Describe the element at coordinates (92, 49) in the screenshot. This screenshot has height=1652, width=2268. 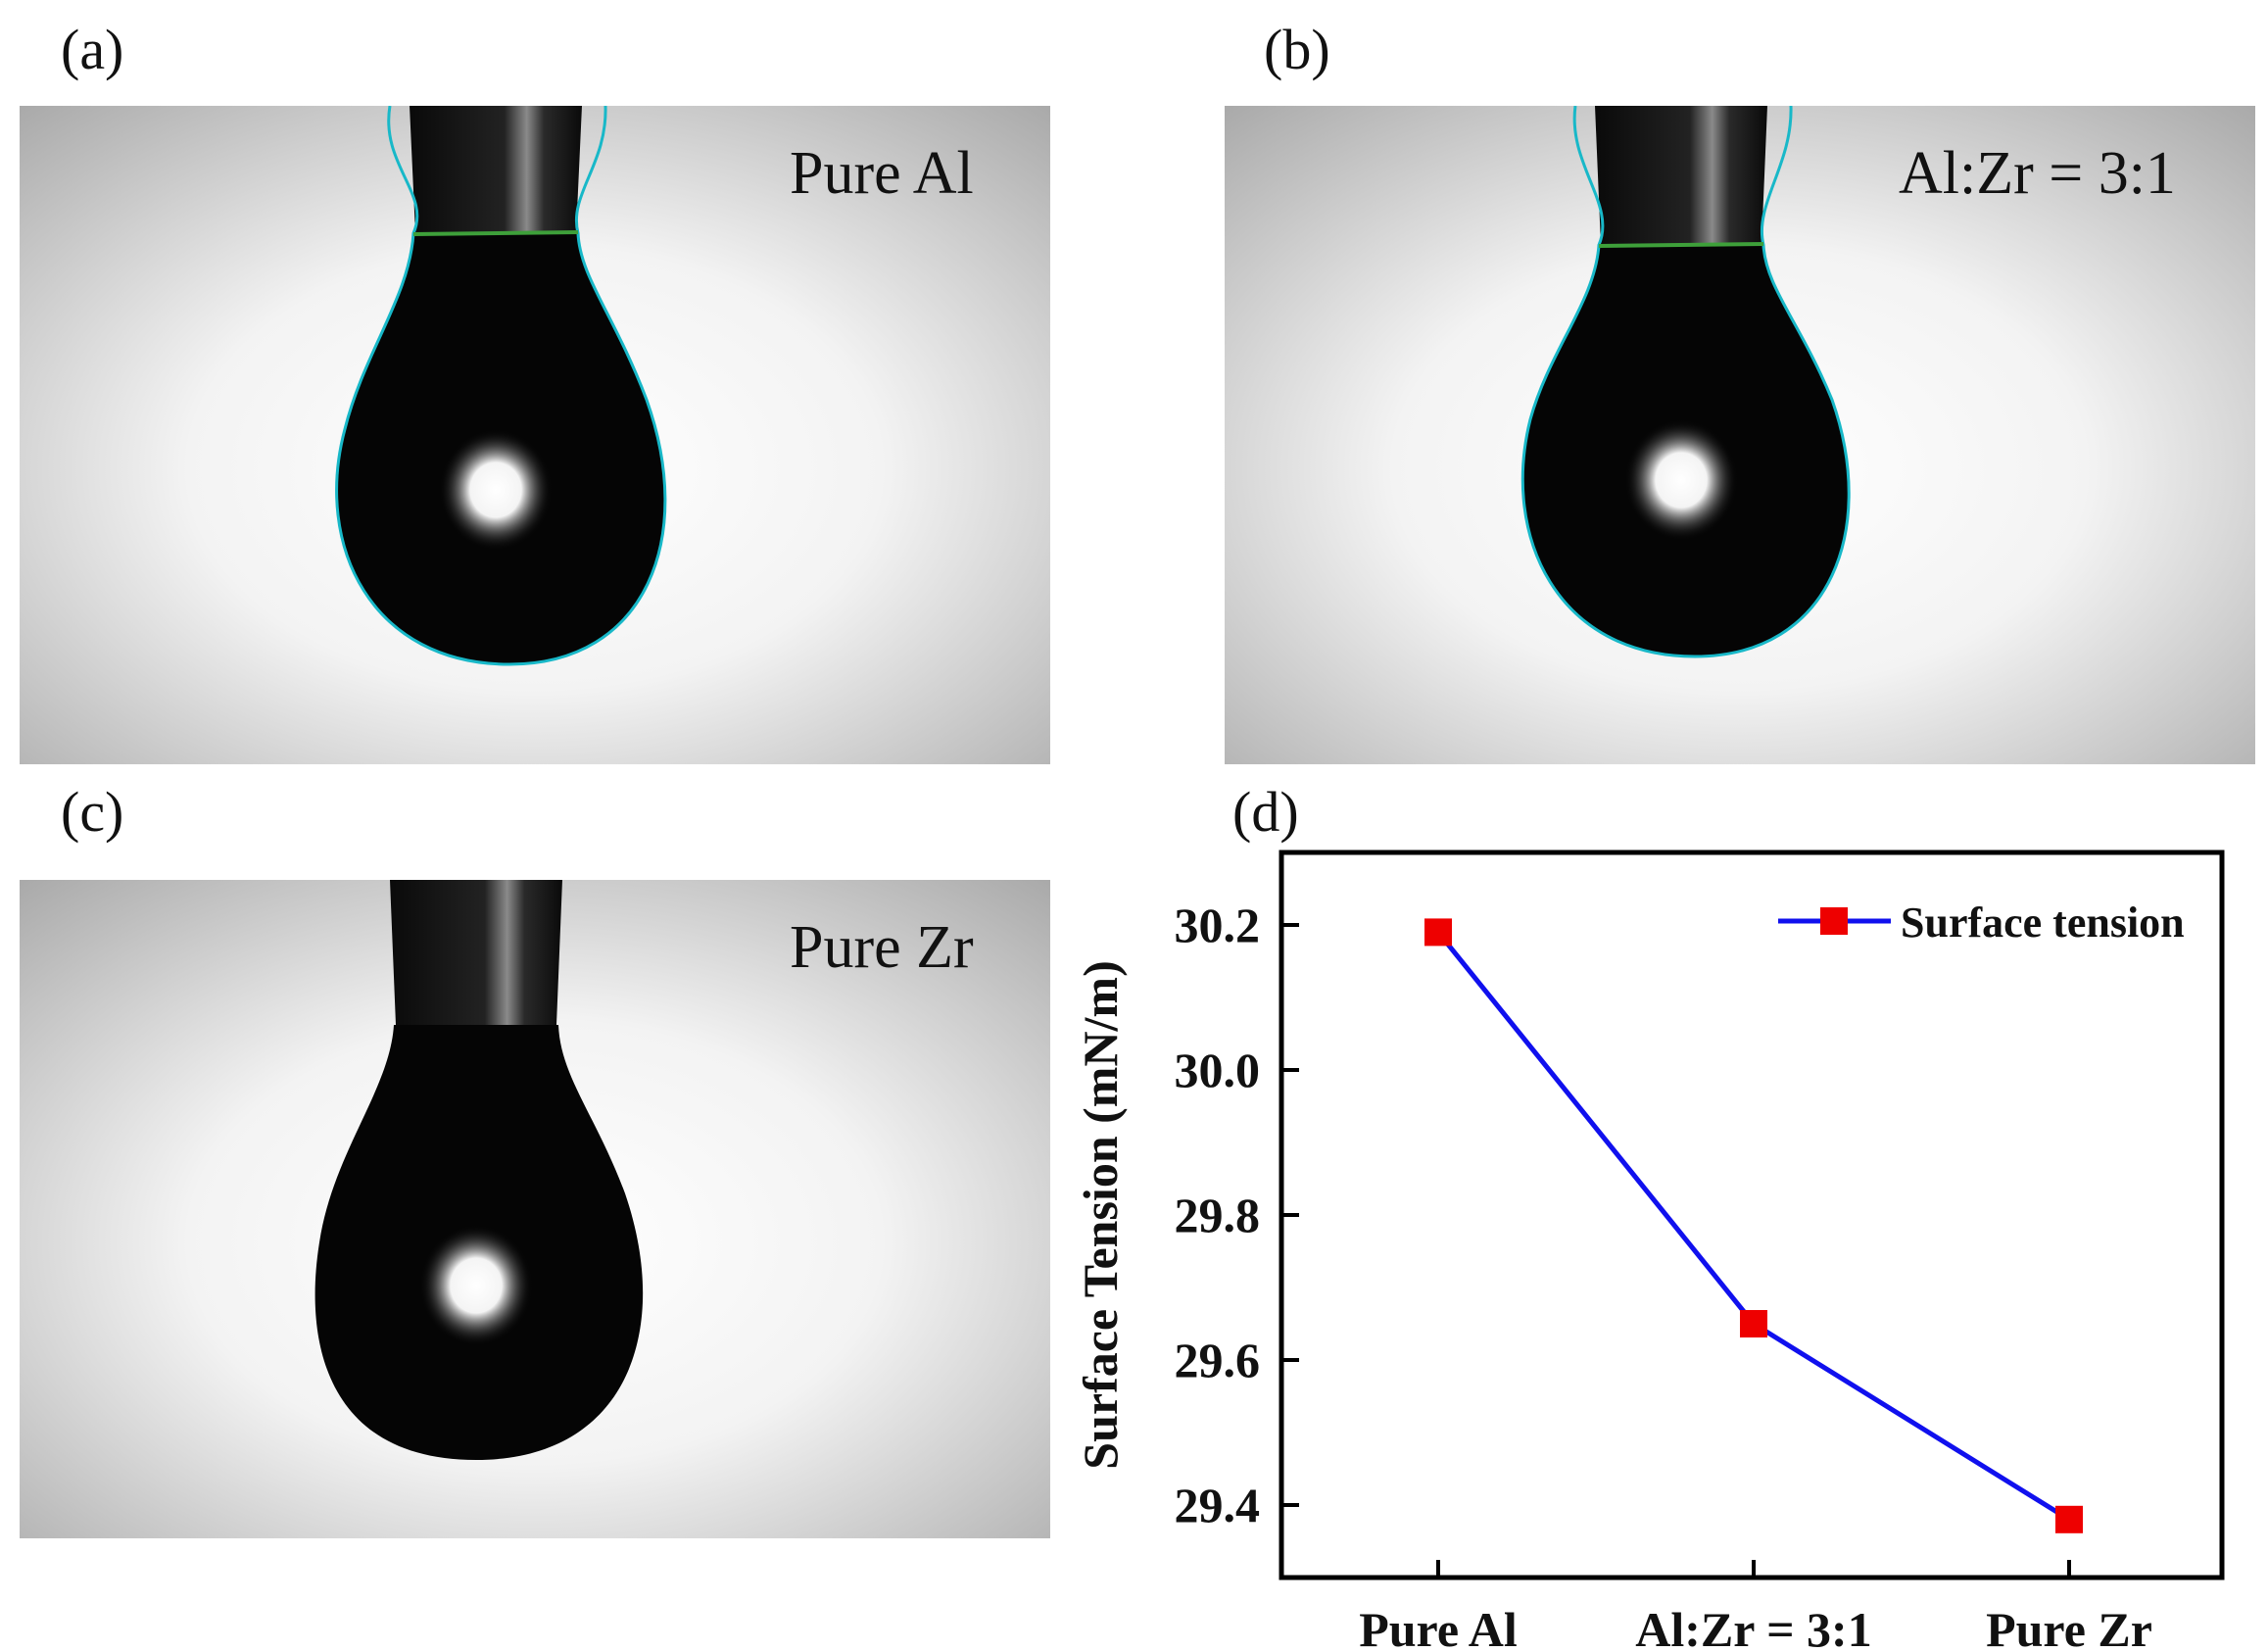
I see `panel-letter-a: (a)` at that location.